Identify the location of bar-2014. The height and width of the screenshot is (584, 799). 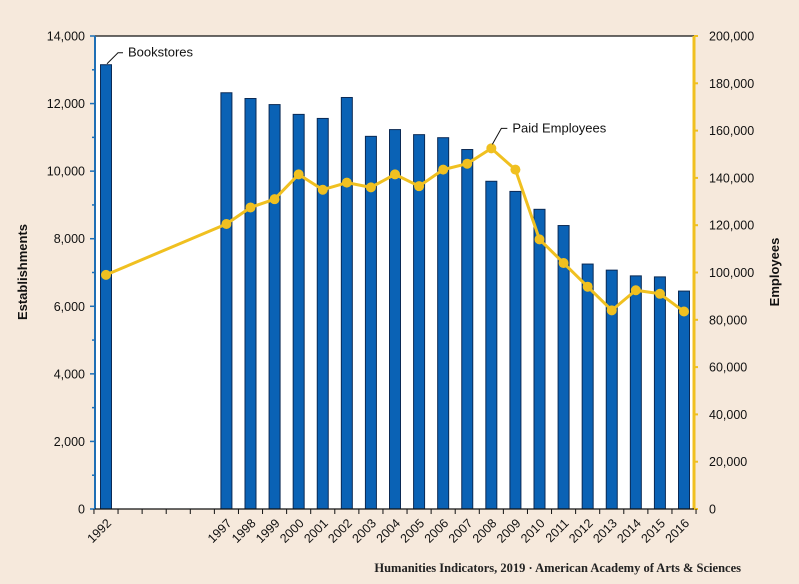
(635, 392).